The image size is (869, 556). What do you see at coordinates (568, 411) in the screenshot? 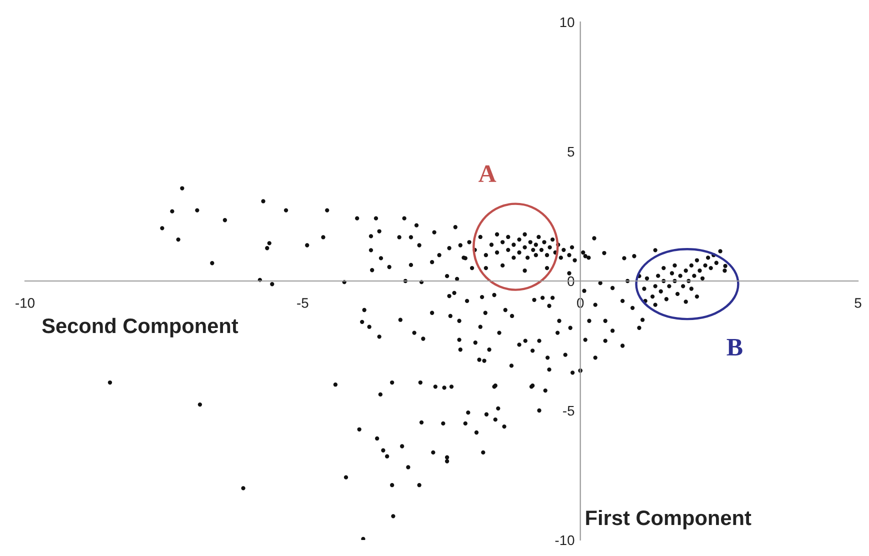
I see `y-tick-label: -5` at bounding box center [568, 411].